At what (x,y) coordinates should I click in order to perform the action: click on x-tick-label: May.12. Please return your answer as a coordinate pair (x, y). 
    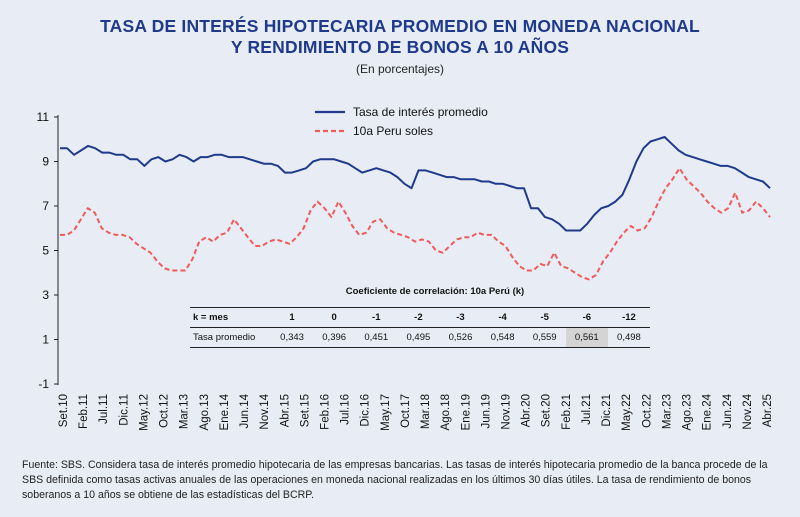
    Looking at the image, I should click on (144, 412).